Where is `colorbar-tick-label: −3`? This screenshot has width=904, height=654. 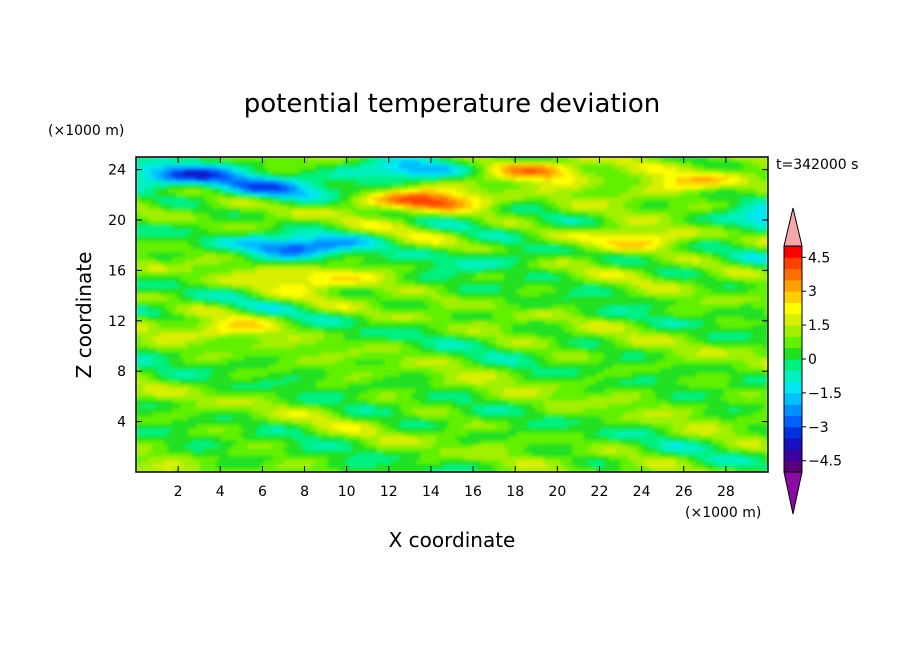 colorbar-tick-label: −3 is located at coordinates (818, 428).